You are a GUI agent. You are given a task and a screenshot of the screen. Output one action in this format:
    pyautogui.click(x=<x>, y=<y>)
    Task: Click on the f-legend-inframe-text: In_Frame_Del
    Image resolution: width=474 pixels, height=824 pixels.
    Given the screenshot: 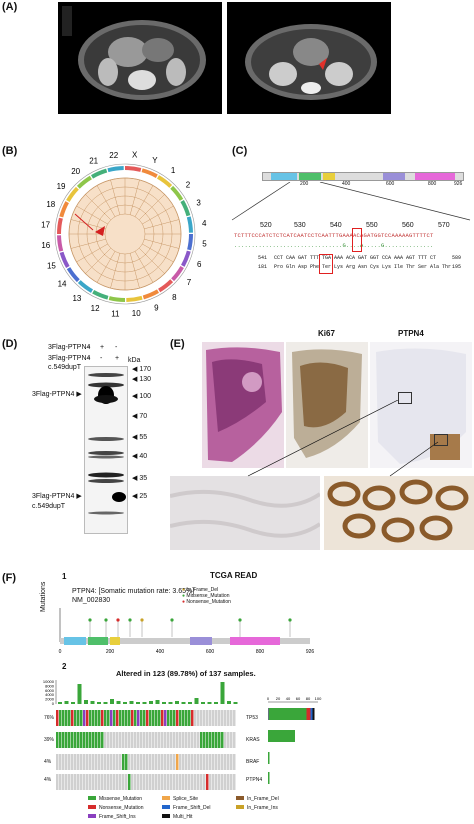 What is the action you would take?
    pyautogui.click(x=202, y=590)
    